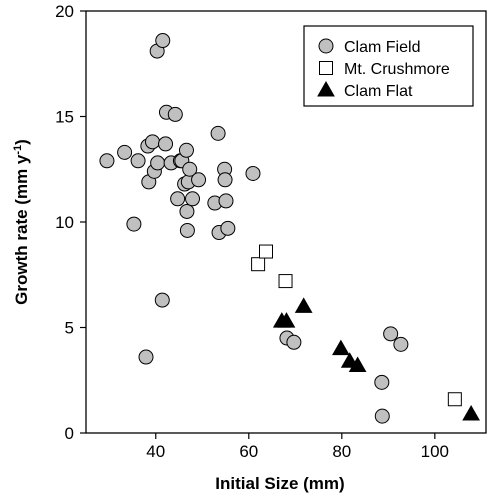 This screenshot has height=494, width=500. What do you see at coordinates (64, 11) in the screenshot?
I see `y-tick-label: 20` at bounding box center [64, 11].